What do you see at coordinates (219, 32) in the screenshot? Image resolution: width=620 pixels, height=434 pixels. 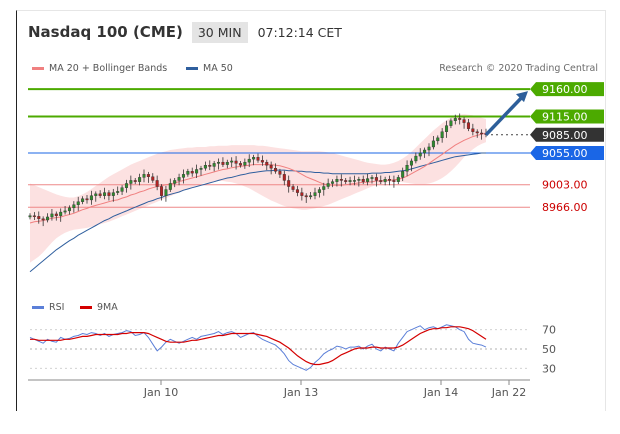 I see `interval-badge: 30 MIN` at bounding box center [219, 32].